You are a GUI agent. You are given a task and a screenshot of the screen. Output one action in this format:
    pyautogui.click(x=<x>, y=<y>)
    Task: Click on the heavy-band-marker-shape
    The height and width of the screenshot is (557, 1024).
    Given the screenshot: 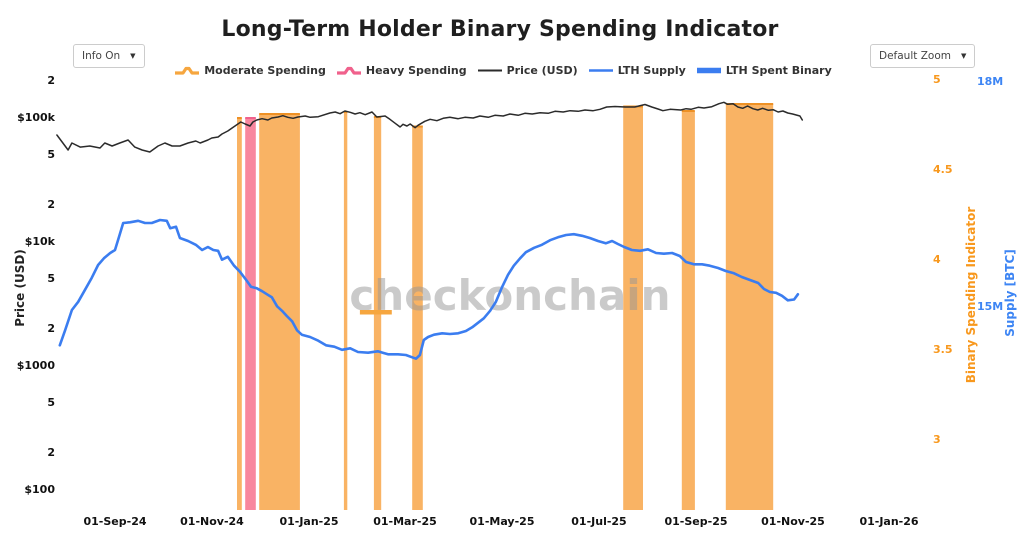 What is the action you would take?
    pyautogui.click(x=348, y=70)
    